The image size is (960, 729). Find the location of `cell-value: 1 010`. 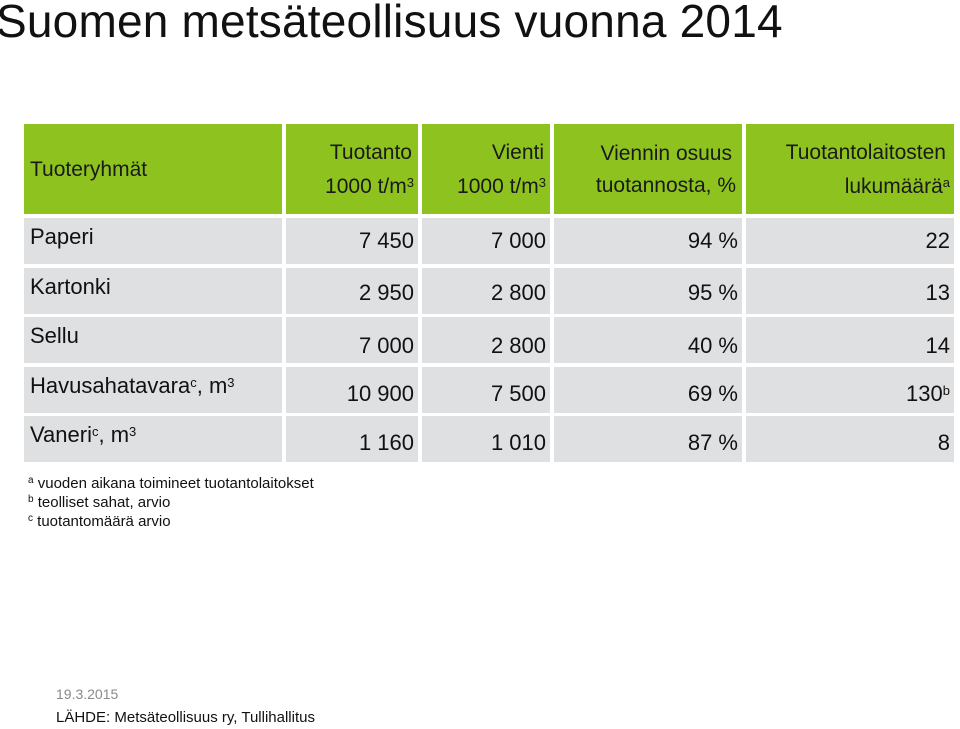

cell-value: 1 010 is located at coordinates (518, 442).